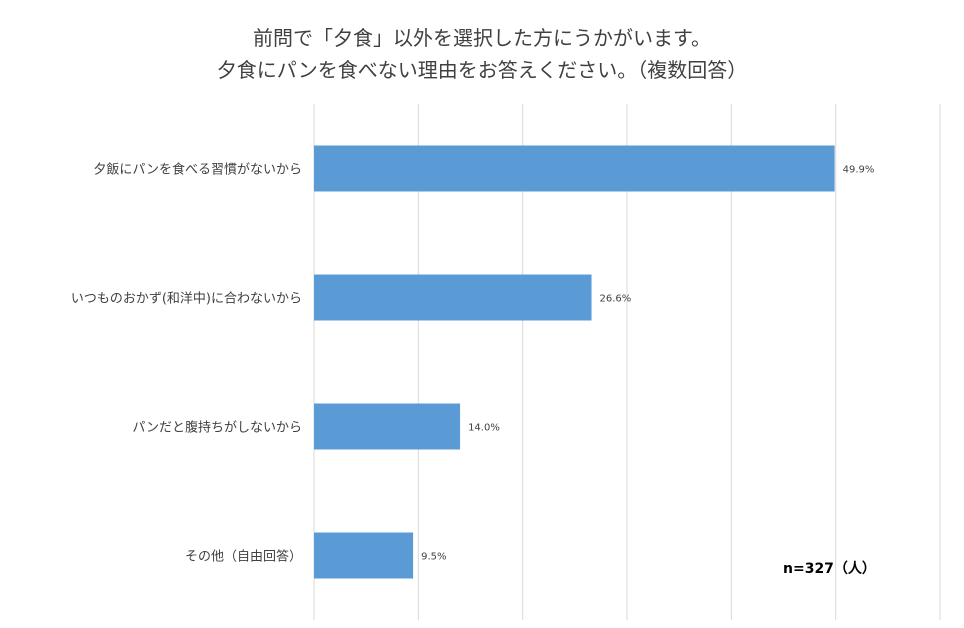 This screenshot has width=964, height=628. I want to click on category-label: パンだと腹持ちがしないから, so click(217, 428).